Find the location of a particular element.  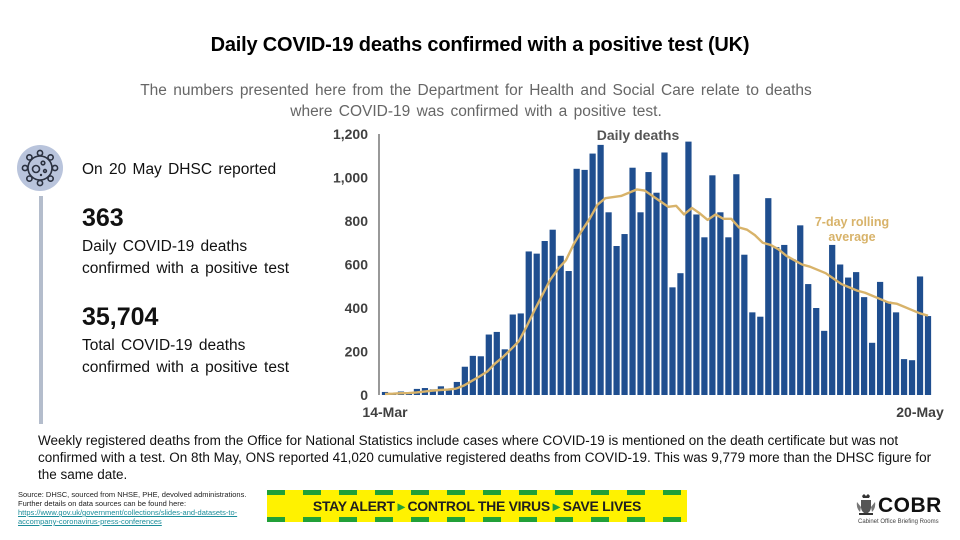

cobr-subtitle: Cabinet Office Briefing Rooms is located at coordinates (898, 522).